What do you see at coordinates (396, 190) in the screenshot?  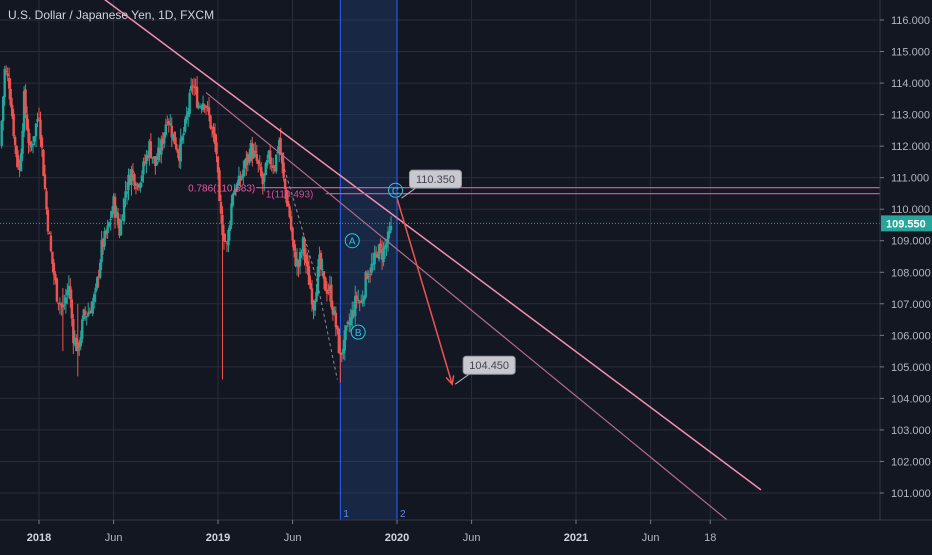 I see `wave-marker-circle` at bounding box center [396, 190].